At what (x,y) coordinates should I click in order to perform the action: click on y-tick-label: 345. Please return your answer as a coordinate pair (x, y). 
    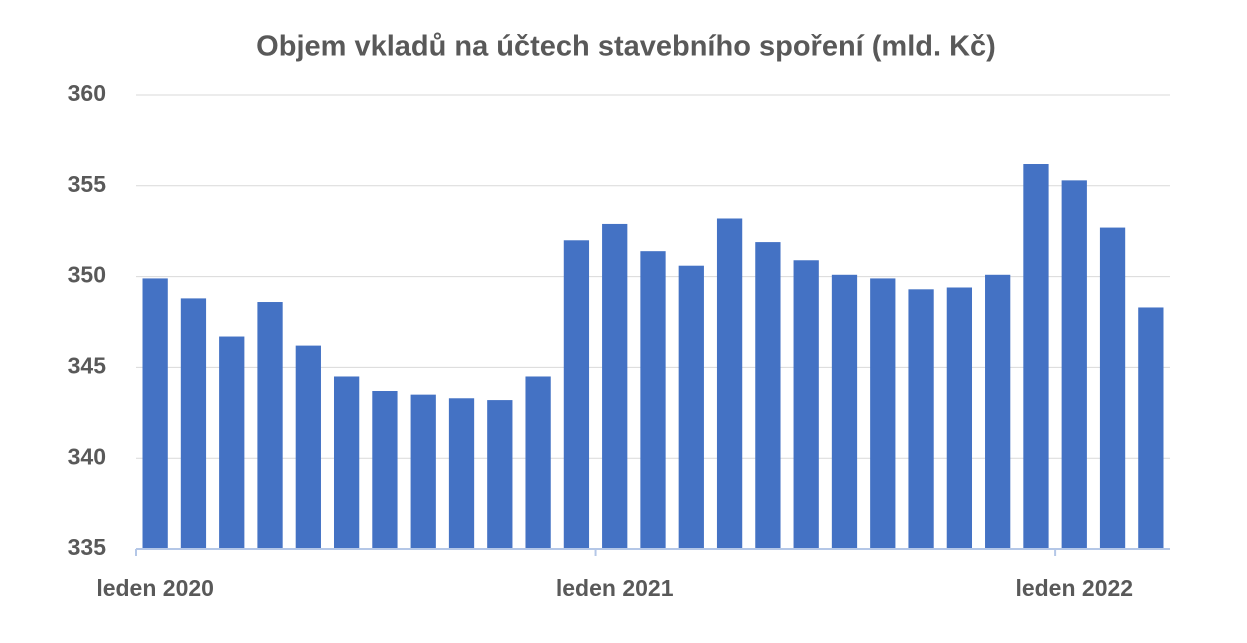
    Looking at the image, I should click on (87, 365).